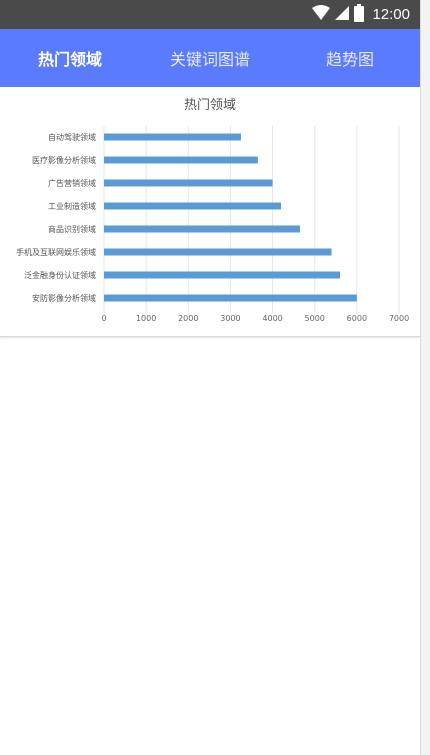 This screenshot has height=755, width=430. I want to click on category-label-0: 安防影像分析领域, so click(64, 298).